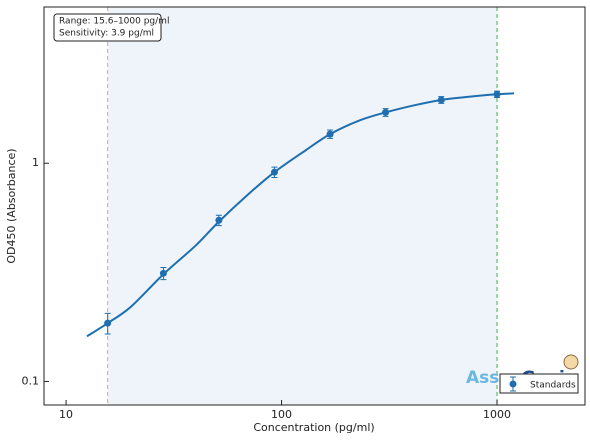  What do you see at coordinates (66, 414) in the screenshot?
I see `x-tick-label: 10` at bounding box center [66, 414].